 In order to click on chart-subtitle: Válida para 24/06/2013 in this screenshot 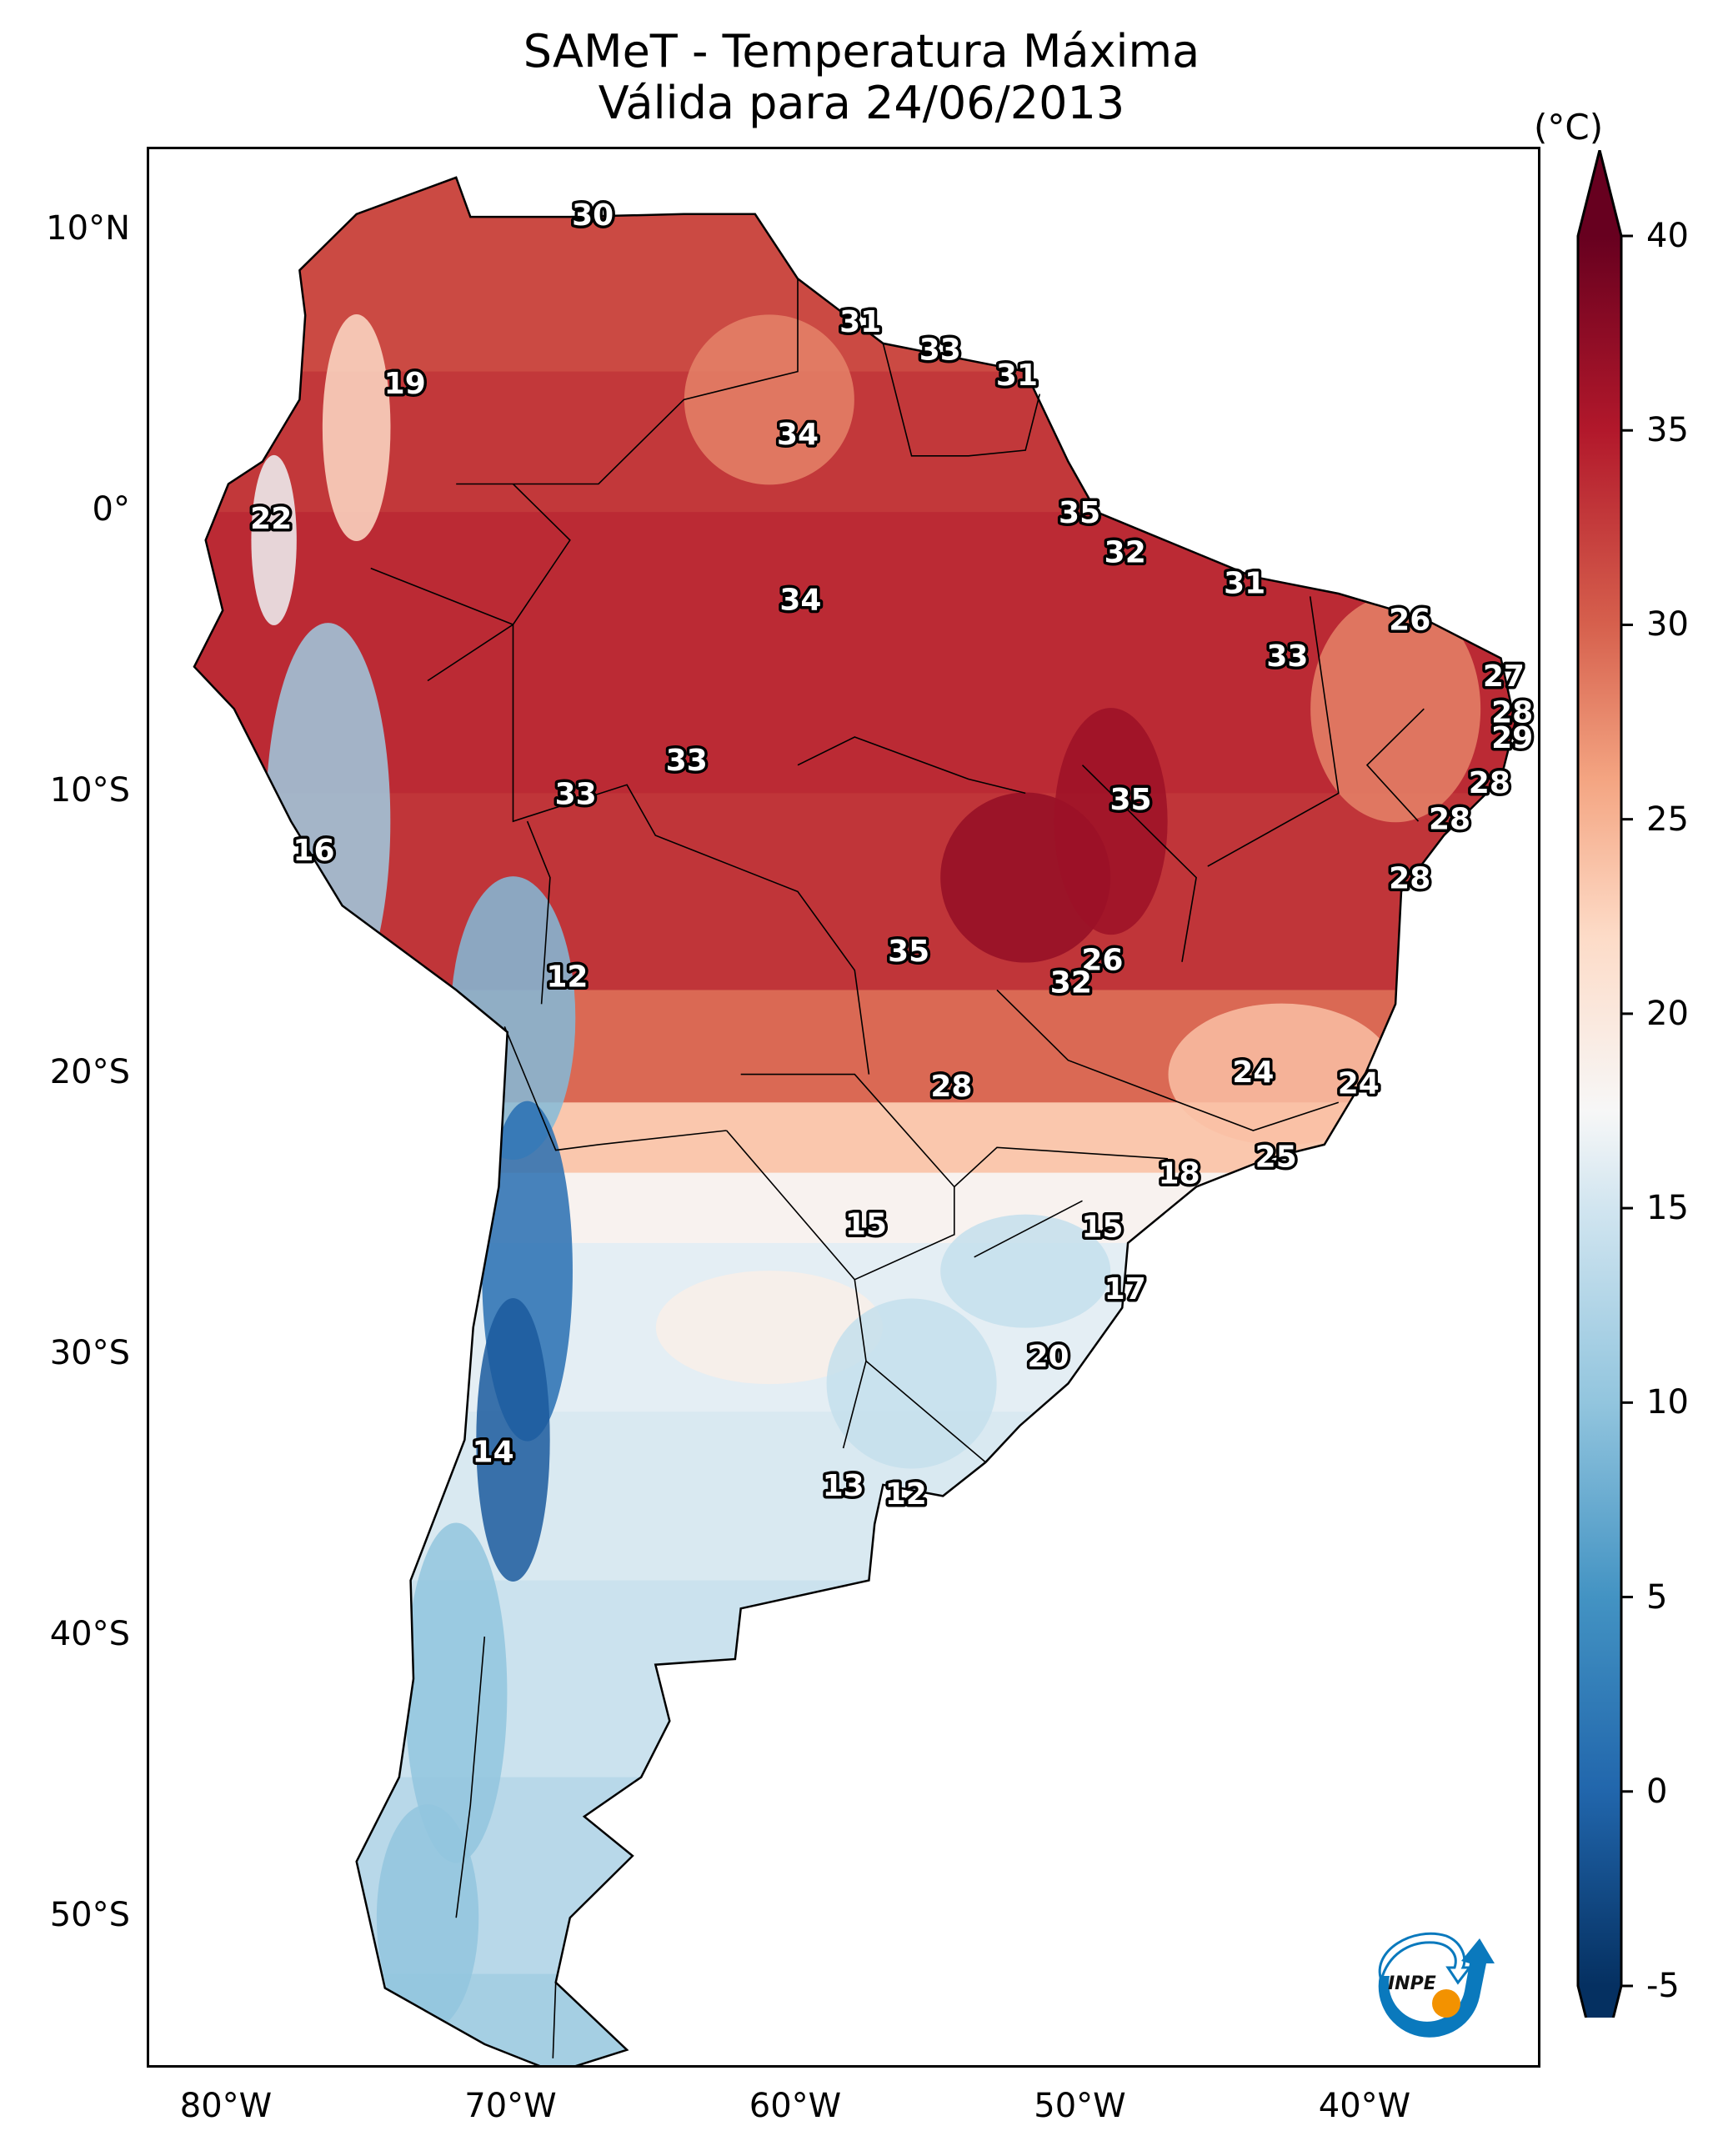, I will do `click(861, 103)`.